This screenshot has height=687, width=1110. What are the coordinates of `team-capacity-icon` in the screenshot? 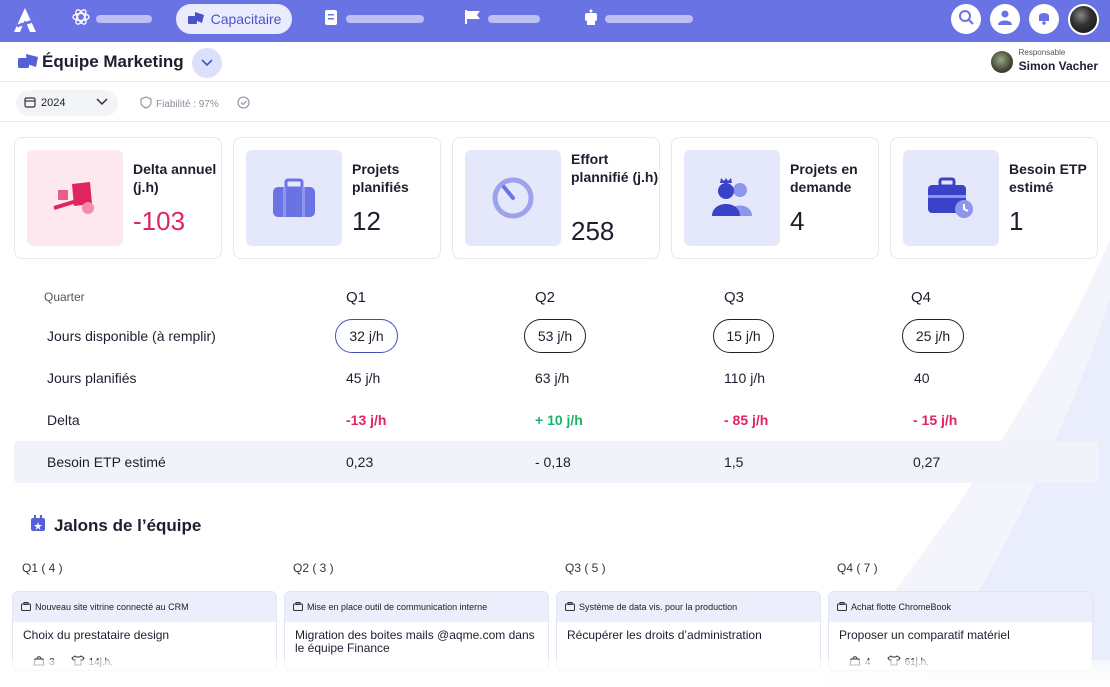 It's located at (28, 63).